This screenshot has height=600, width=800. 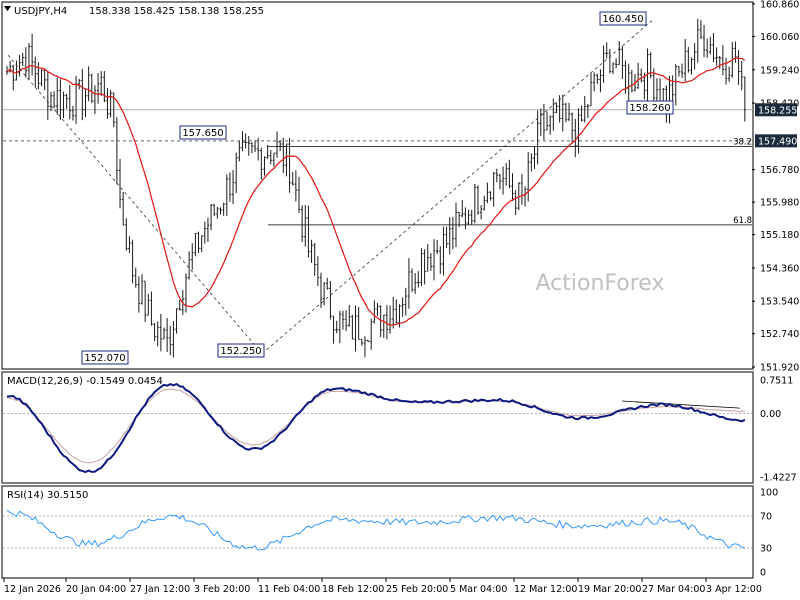 I want to click on x-tick-label: 19 Mar 20:00, so click(x=609, y=589).